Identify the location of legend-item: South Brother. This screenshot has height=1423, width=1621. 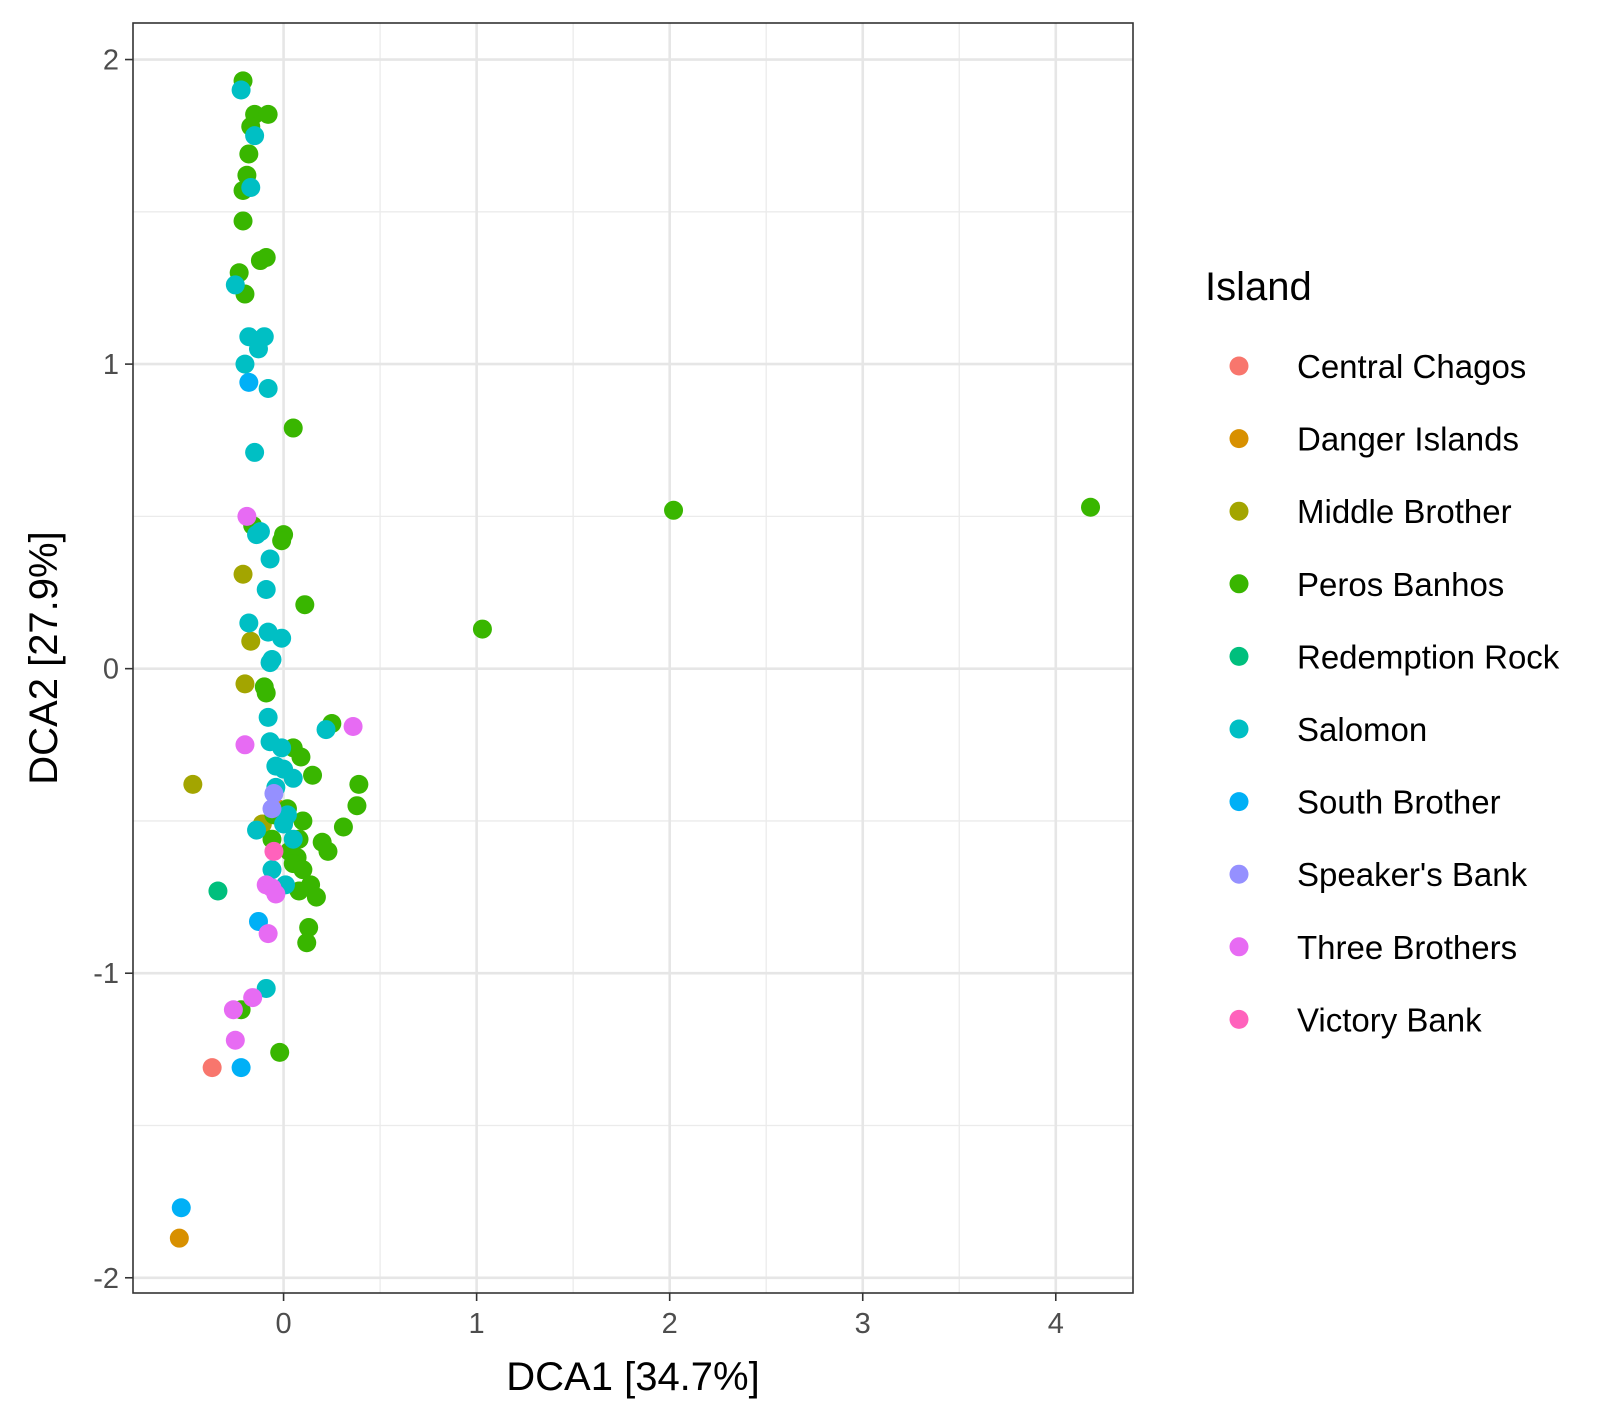
(1365, 802).